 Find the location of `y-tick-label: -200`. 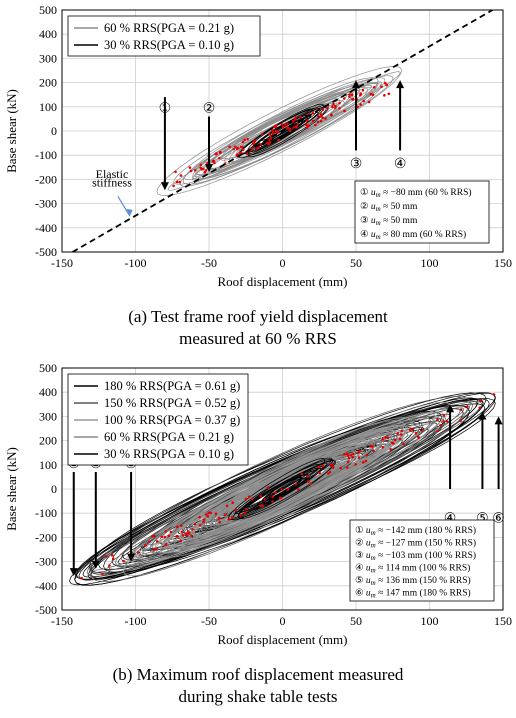

y-tick-label: -200 is located at coordinates (46, 537).